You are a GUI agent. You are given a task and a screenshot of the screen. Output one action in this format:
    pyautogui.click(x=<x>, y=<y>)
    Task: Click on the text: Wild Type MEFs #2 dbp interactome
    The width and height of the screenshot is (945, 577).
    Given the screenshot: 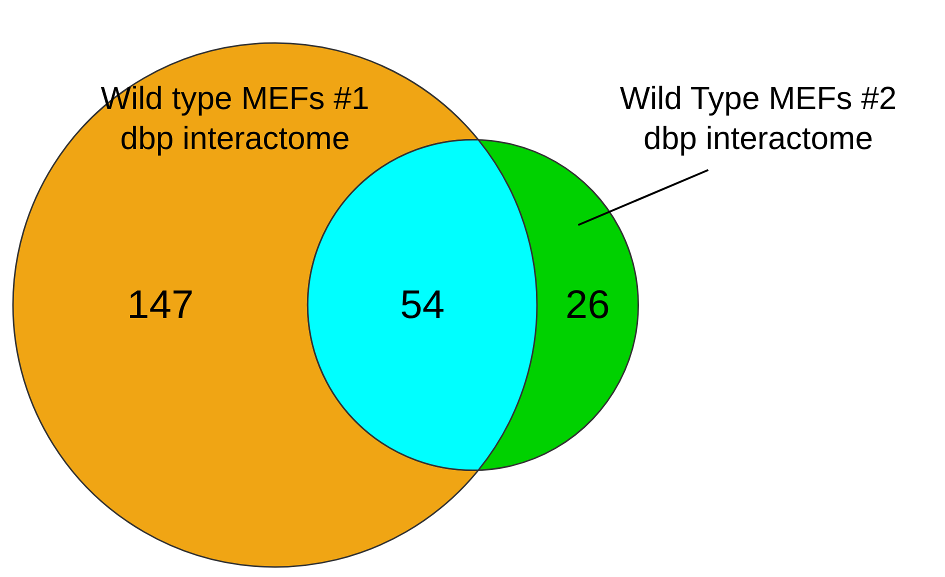 What is the action you would take?
    pyautogui.click(x=758, y=118)
    